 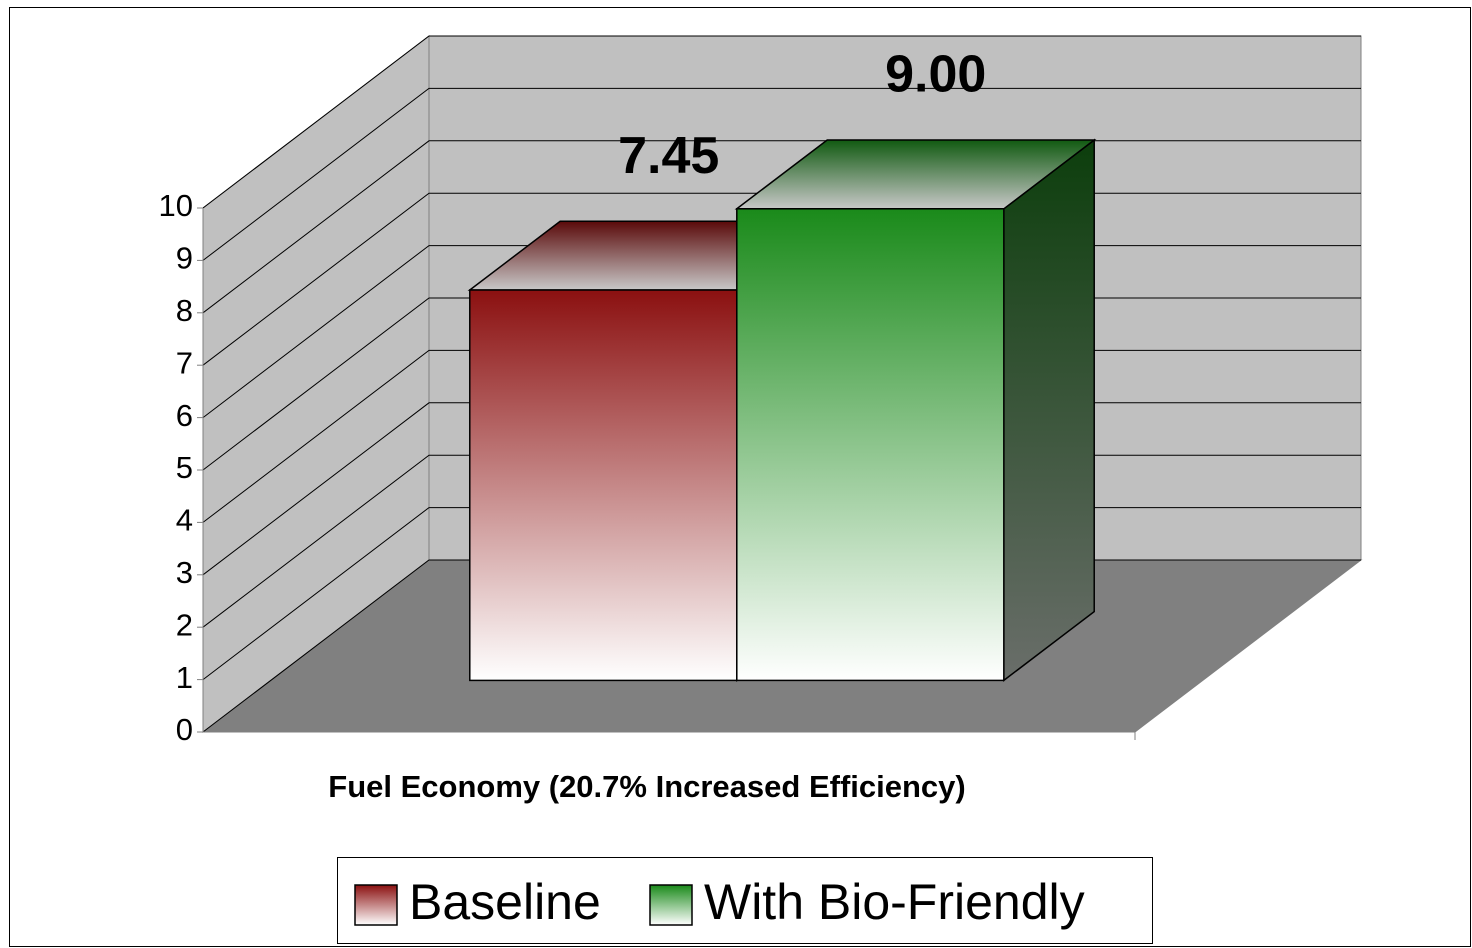 I want to click on bar, so click(x=915, y=410).